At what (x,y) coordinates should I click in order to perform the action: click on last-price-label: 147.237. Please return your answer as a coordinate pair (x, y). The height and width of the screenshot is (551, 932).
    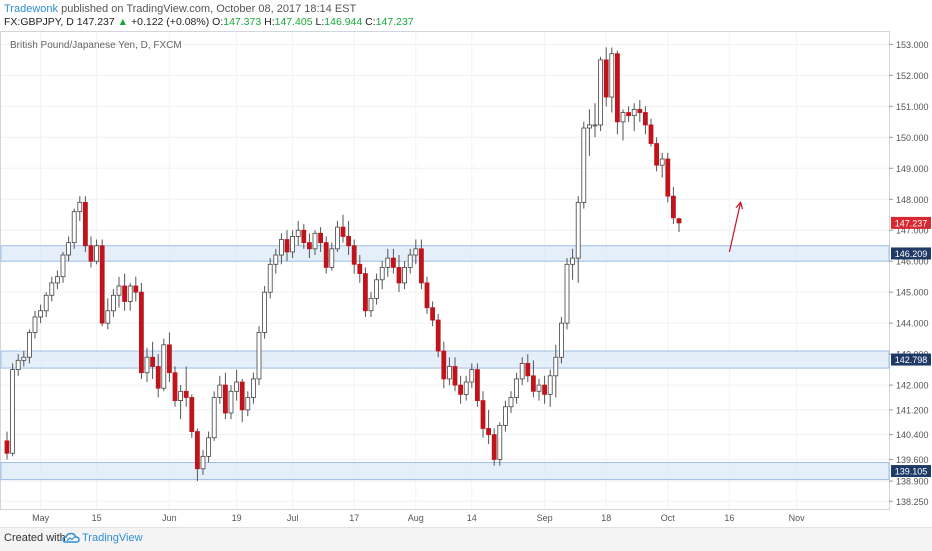
    Looking at the image, I should click on (911, 223).